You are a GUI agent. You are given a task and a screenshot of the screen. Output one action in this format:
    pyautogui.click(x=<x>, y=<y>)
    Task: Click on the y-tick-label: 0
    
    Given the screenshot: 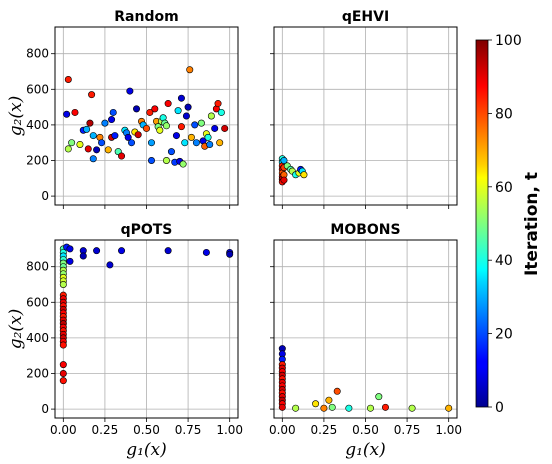 What is the action you would take?
    pyautogui.click(x=45, y=409)
    